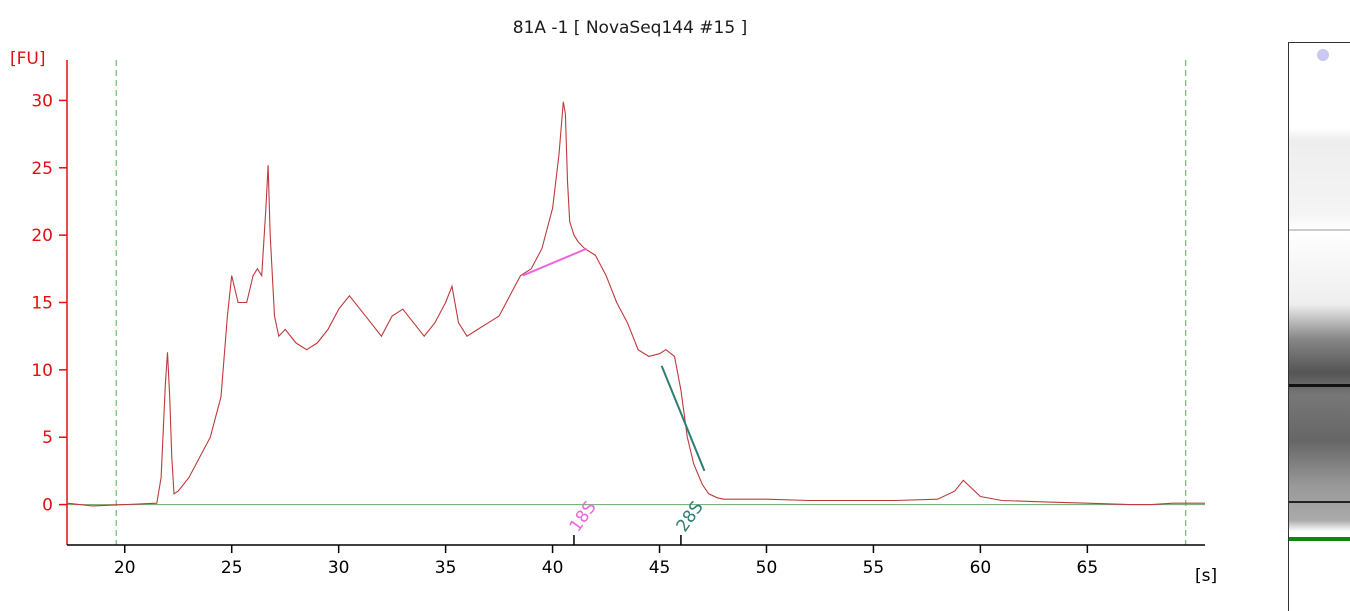 Image resolution: width=1350 pixels, height=611 pixels. What do you see at coordinates (690, 517) in the screenshot?
I see `peak-label-28s: 28S` at bounding box center [690, 517].